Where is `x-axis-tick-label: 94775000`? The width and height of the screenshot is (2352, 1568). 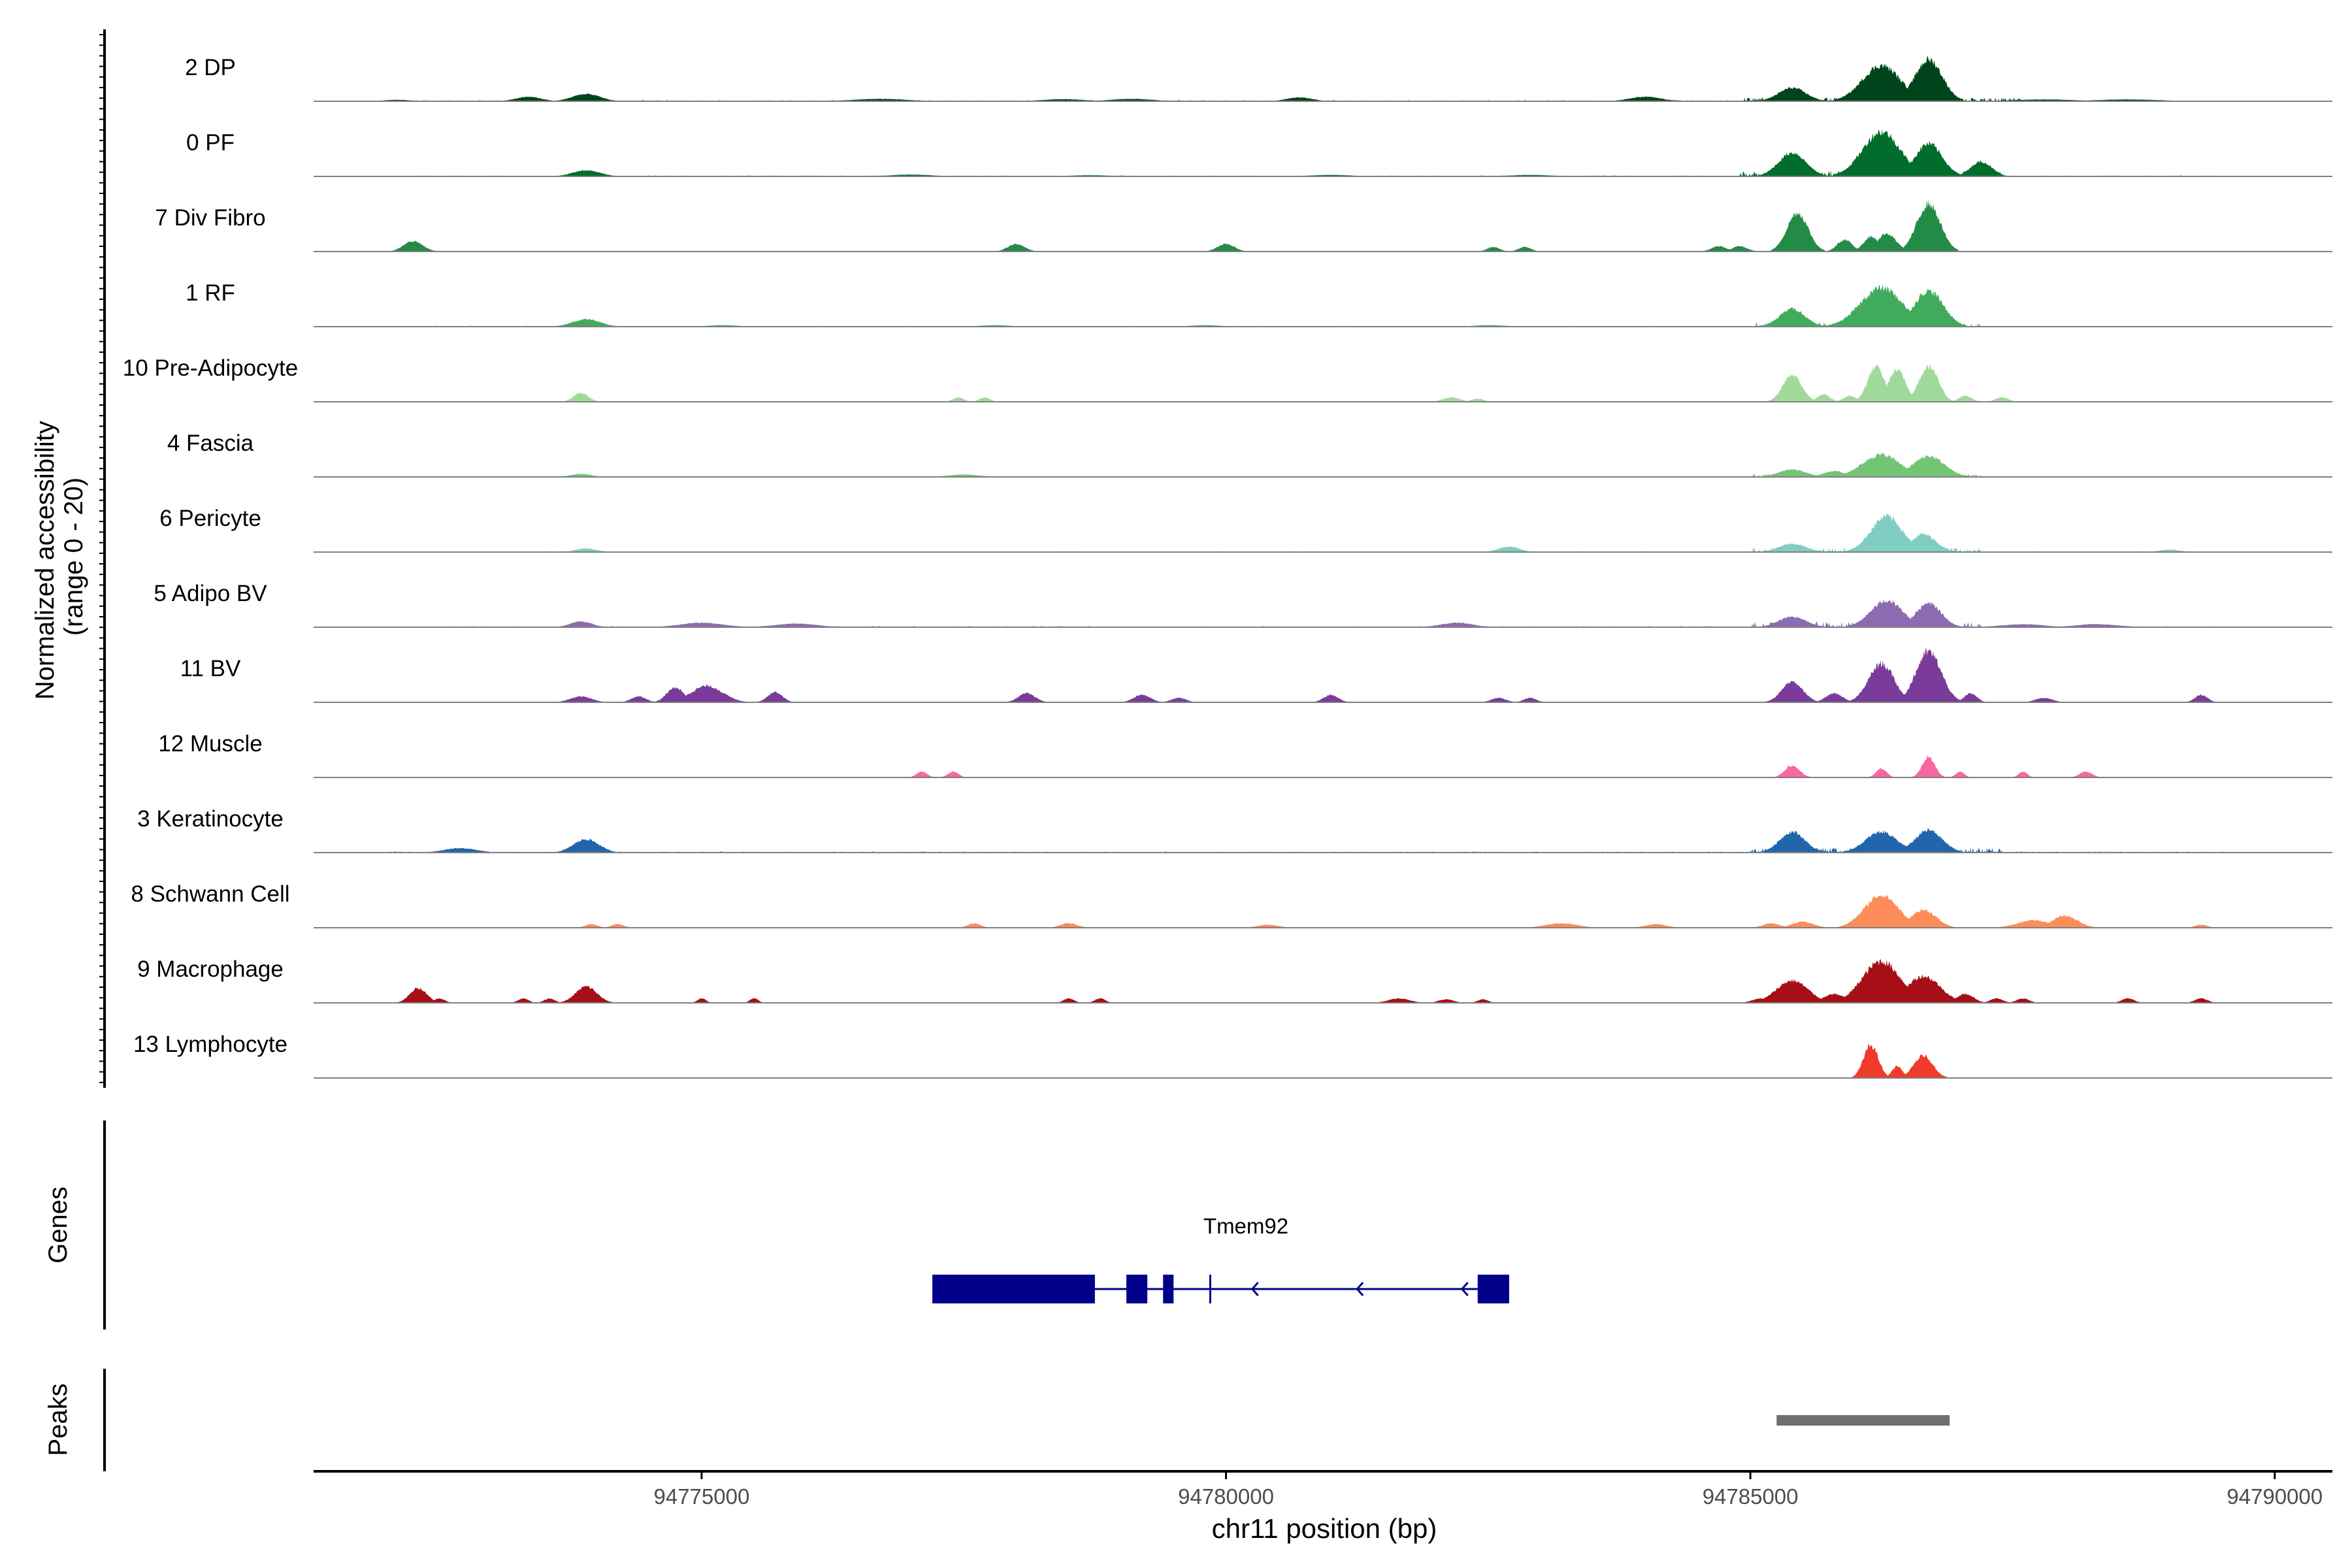
x-axis-tick-label: 94775000 is located at coordinates (702, 1496).